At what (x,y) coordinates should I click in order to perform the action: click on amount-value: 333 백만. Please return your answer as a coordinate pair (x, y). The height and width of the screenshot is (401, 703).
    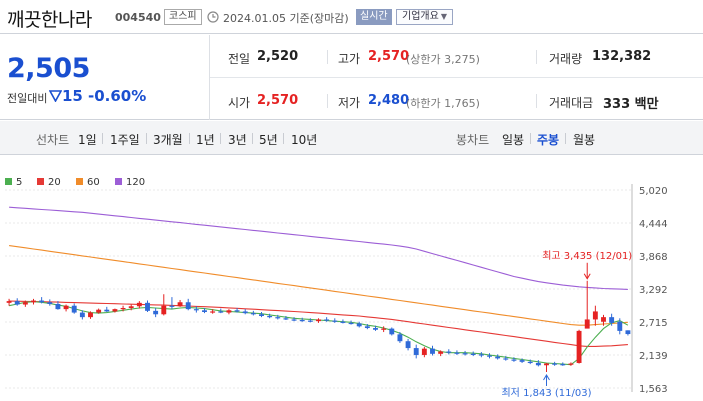
    Looking at the image, I should click on (631, 104).